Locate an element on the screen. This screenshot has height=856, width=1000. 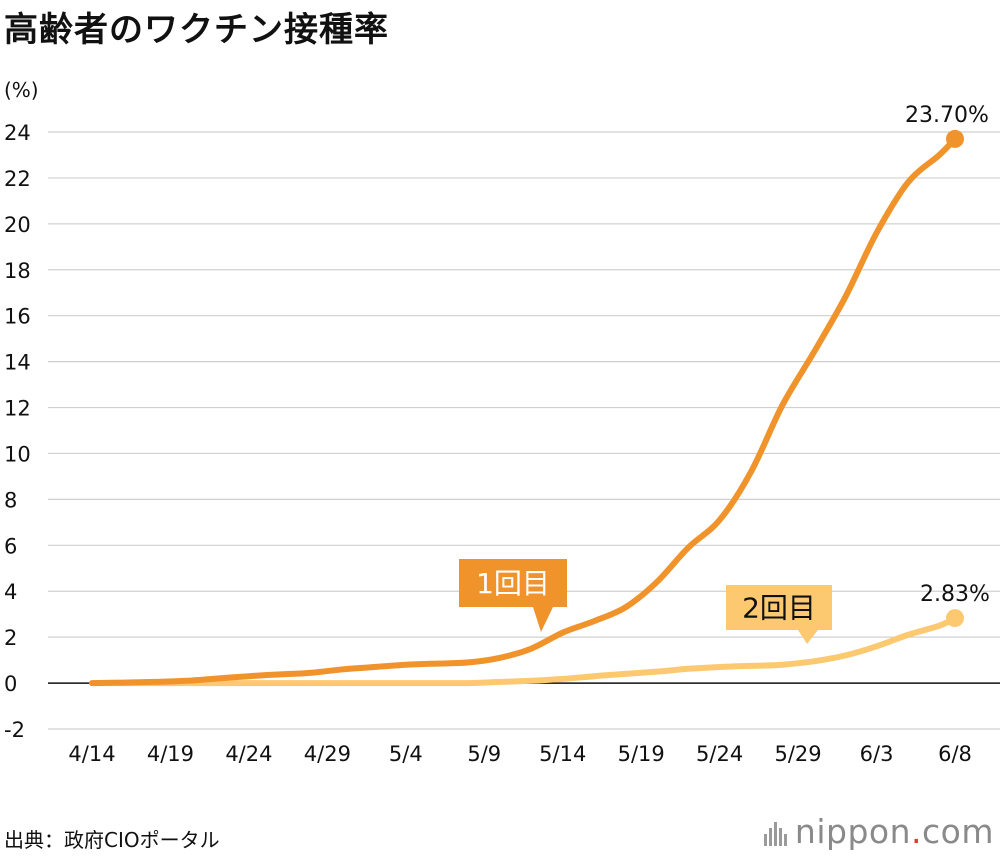
y-tick-label: 16 is located at coordinates (17, 317).